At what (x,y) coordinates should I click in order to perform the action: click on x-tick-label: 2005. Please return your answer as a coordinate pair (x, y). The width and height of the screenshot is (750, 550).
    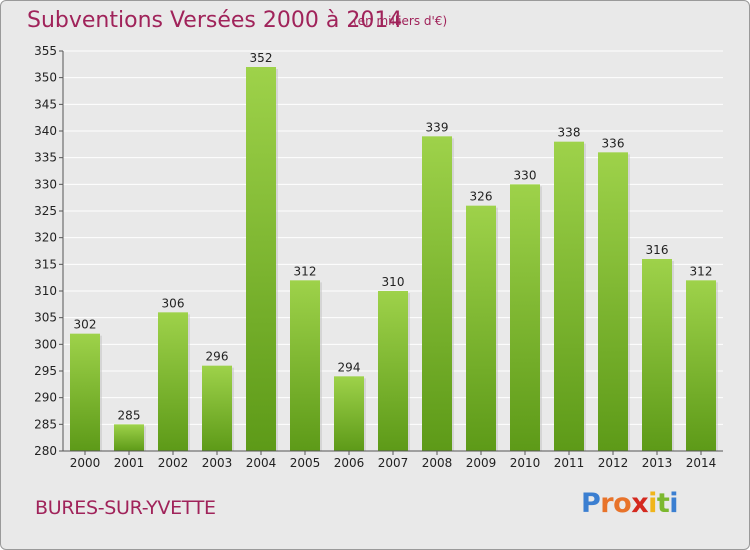
    Looking at the image, I should click on (305, 463).